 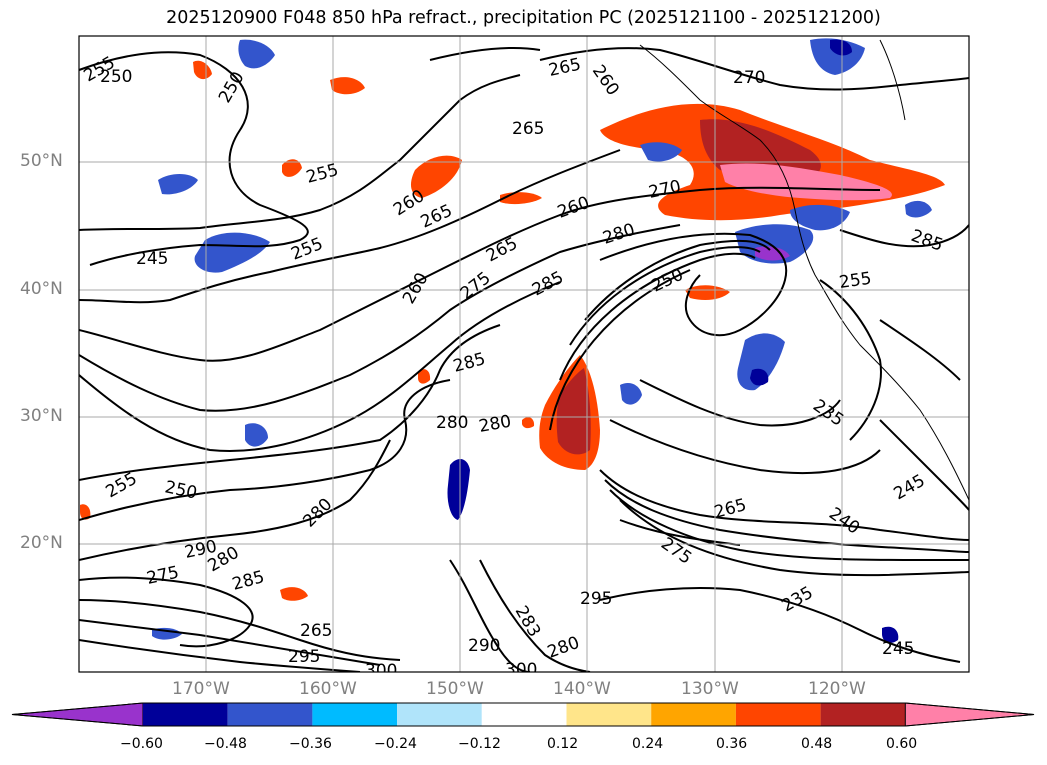 What do you see at coordinates (41, 416) in the screenshot?
I see `lat-label-30n: 30°N` at bounding box center [41, 416].